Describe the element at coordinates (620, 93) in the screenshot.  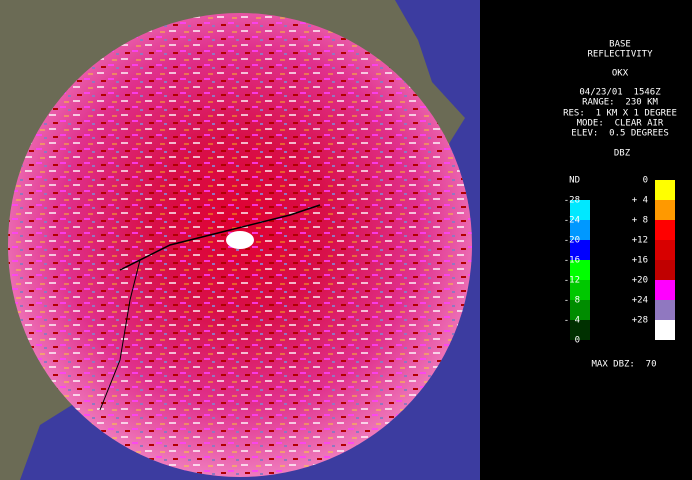
I see `datetime: 04/23/01 1546Z` at that location.